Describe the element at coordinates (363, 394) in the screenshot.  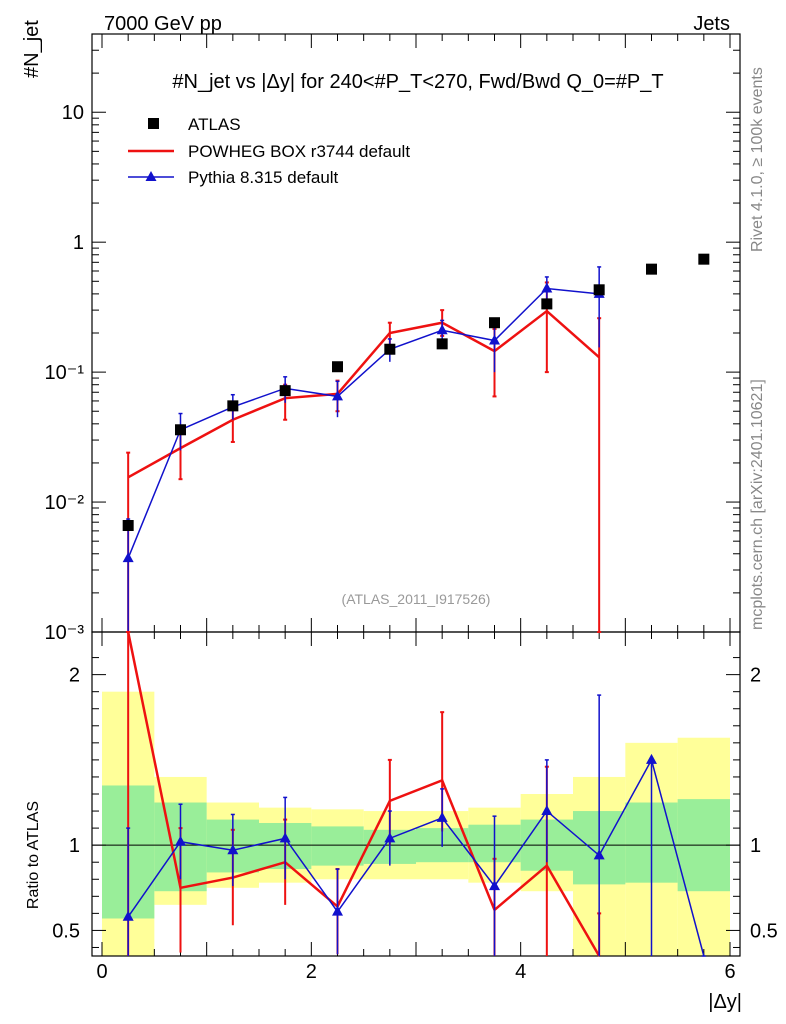
I see `powheg-main-line` at that location.